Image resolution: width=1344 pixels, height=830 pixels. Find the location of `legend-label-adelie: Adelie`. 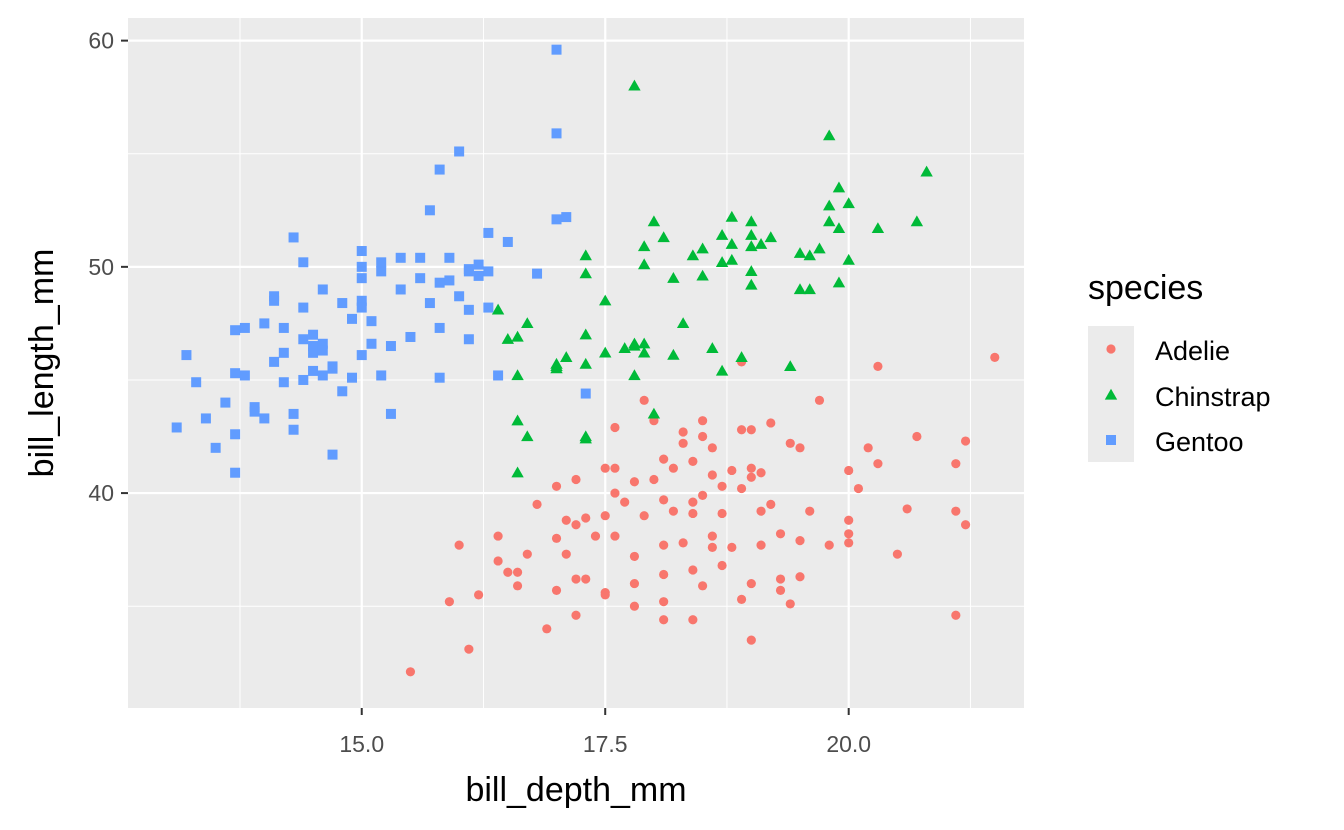

legend-label-adelie: Adelie is located at coordinates (1192, 351).